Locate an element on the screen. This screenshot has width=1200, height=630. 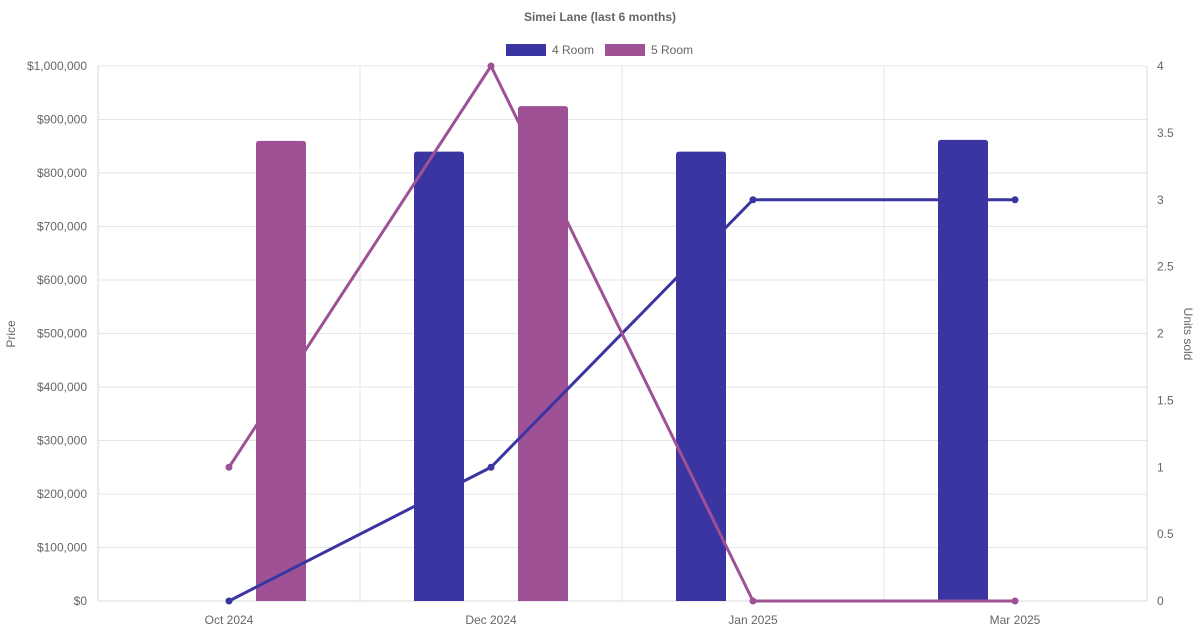
x-tick-label: Dec 2024 is located at coordinates (491, 620).